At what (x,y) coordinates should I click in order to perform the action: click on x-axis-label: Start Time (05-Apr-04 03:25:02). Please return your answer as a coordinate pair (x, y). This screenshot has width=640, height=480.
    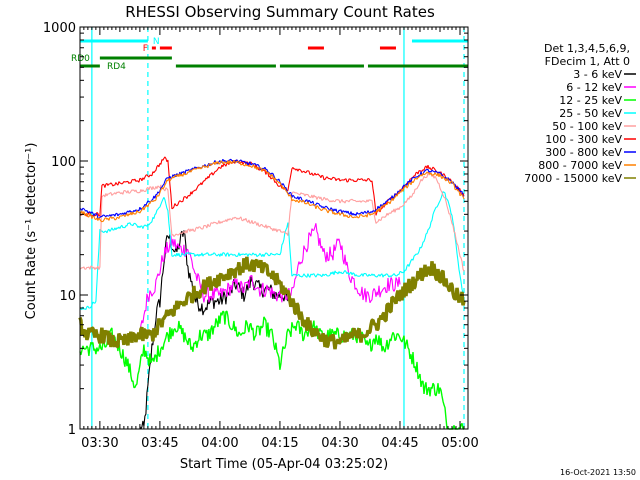
    Looking at the image, I should click on (284, 464).